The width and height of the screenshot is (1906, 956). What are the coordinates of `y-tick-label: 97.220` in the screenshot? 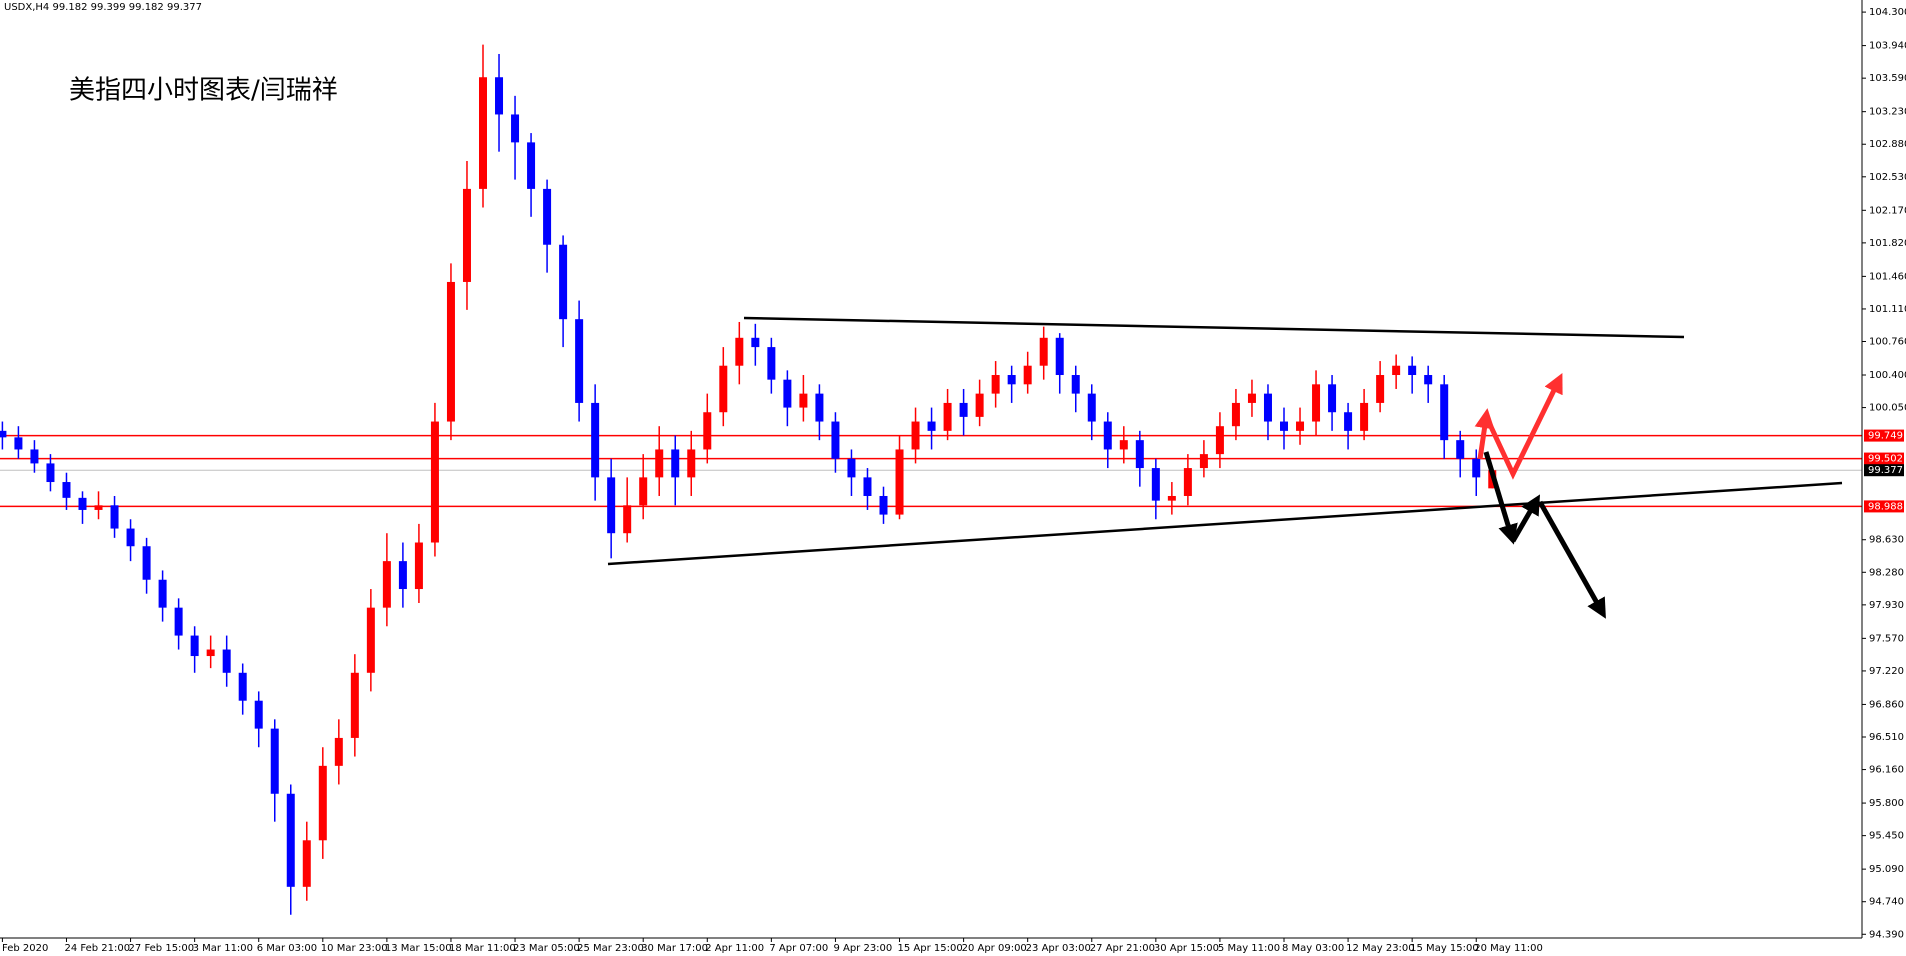 It's located at (1886, 671).